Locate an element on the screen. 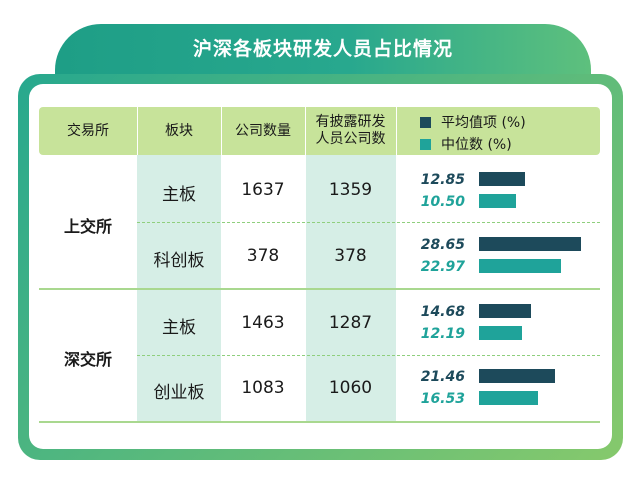  exchange-label-sh: 上交所 is located at coordinates (87, 226).